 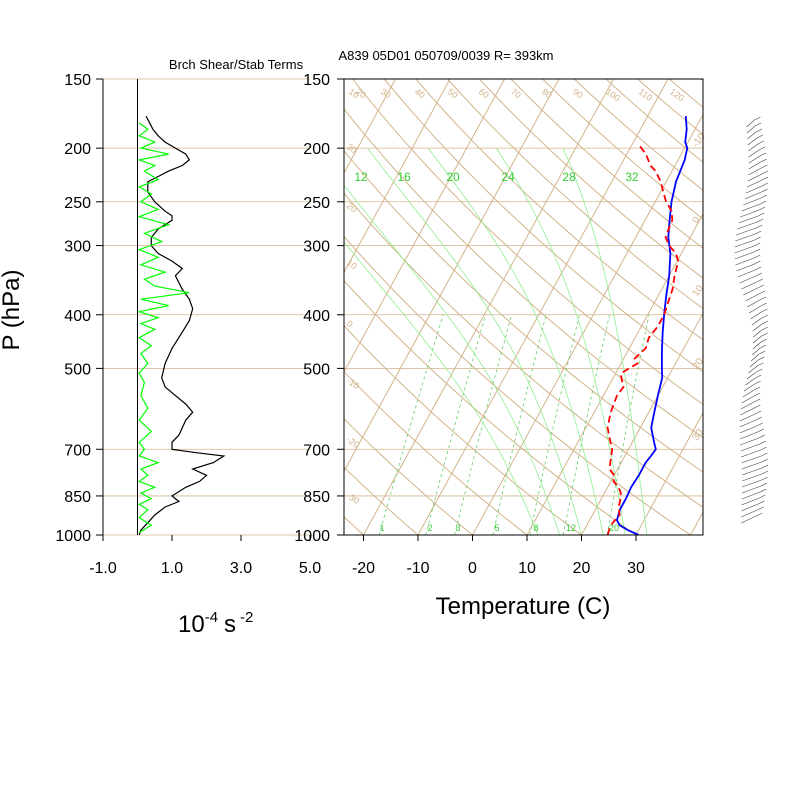 I want to click on dry-adiabat-edge-label: -30, so click(x=353, y=498).